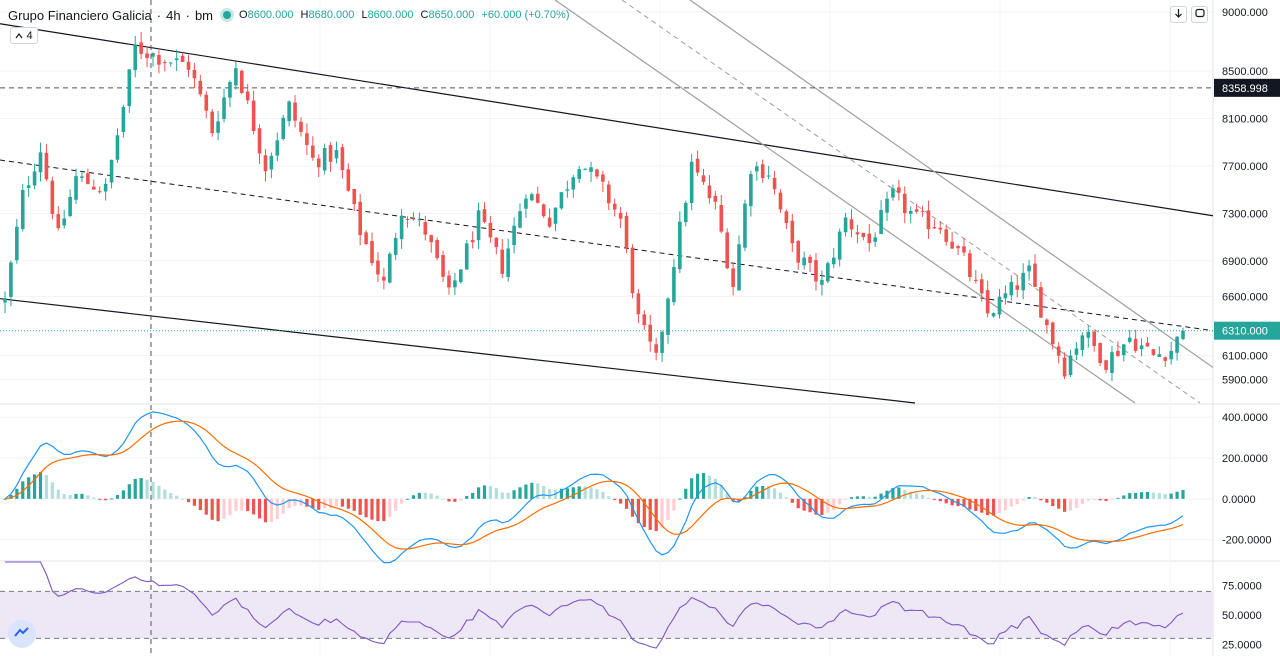  I want to click on symbol-name: Grupo Financiero Galicia, so click(80, 15).